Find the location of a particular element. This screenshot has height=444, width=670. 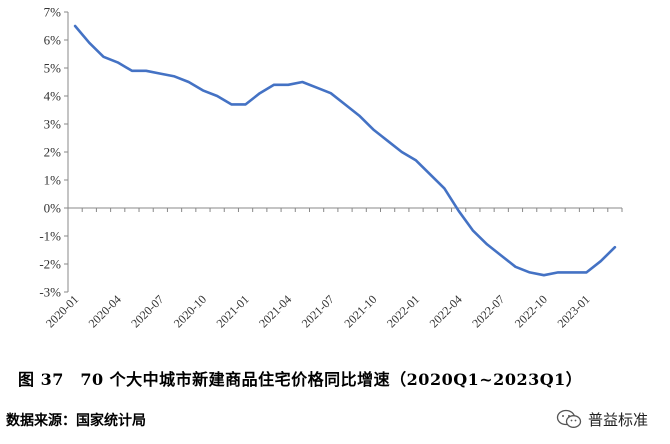

y-tick-label: -2% is located at coordinates (50, 264).